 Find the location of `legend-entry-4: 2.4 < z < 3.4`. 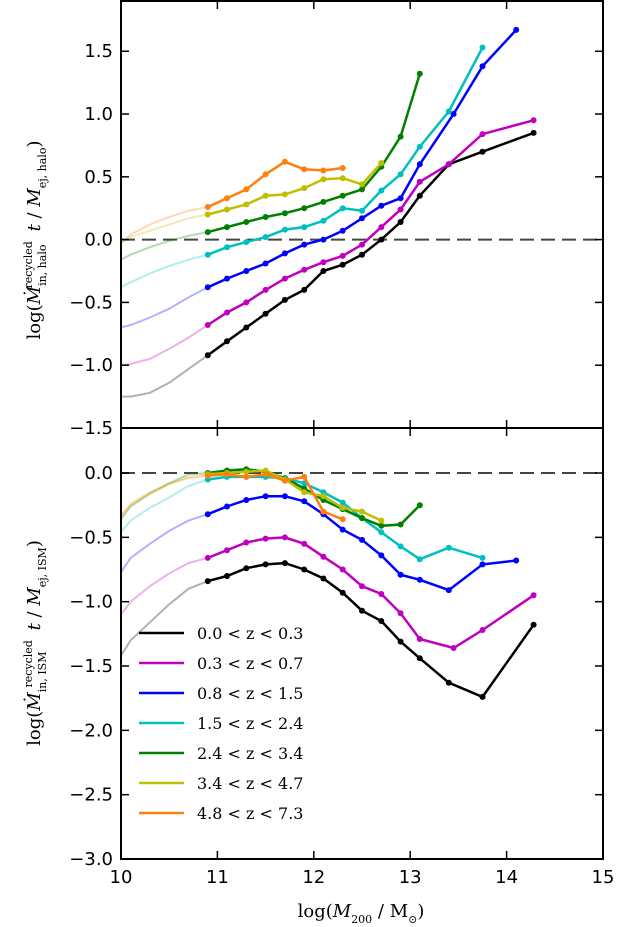

legend-entry-4: 2.4 < z < 3.4 is located at coordinates (250, 753).